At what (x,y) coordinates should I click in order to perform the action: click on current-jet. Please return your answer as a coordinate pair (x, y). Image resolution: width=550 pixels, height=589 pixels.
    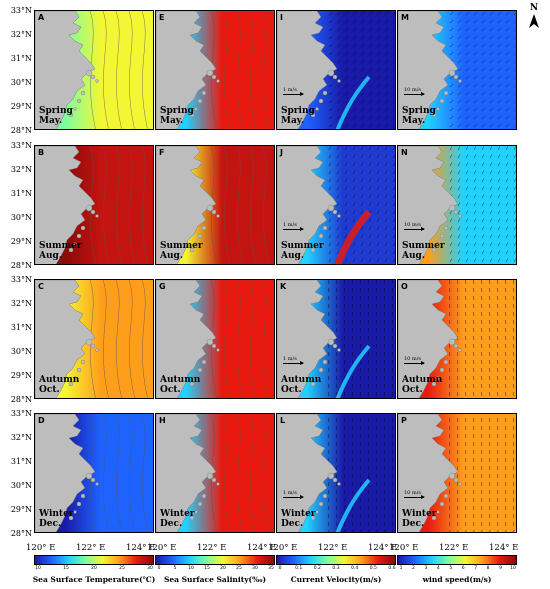
    Looking at the image, I should click on (353, 505).